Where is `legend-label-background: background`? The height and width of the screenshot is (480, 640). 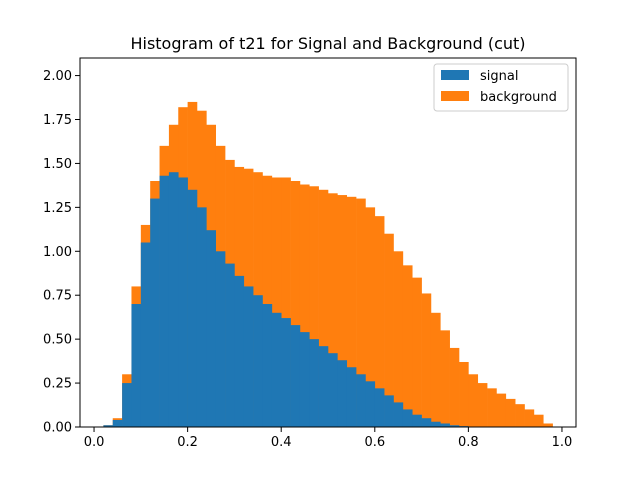 legend-label-background: background is located at coordinates (518, 97).